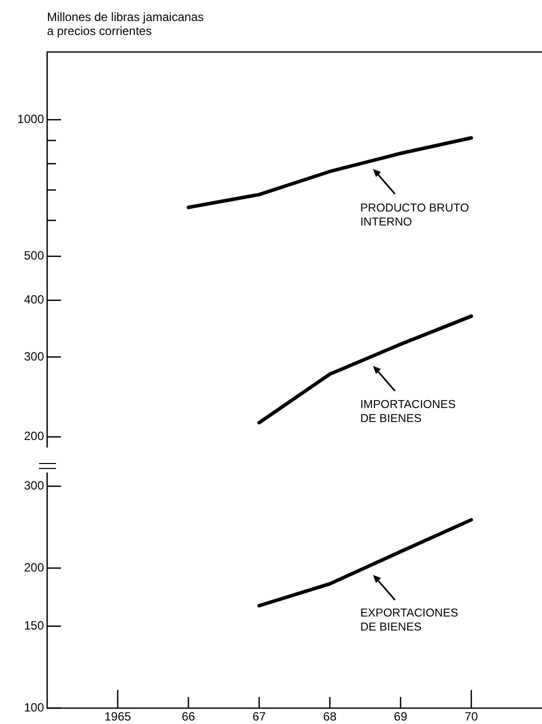  I want to click on y-tick-label: 1000, so click(30, 119).